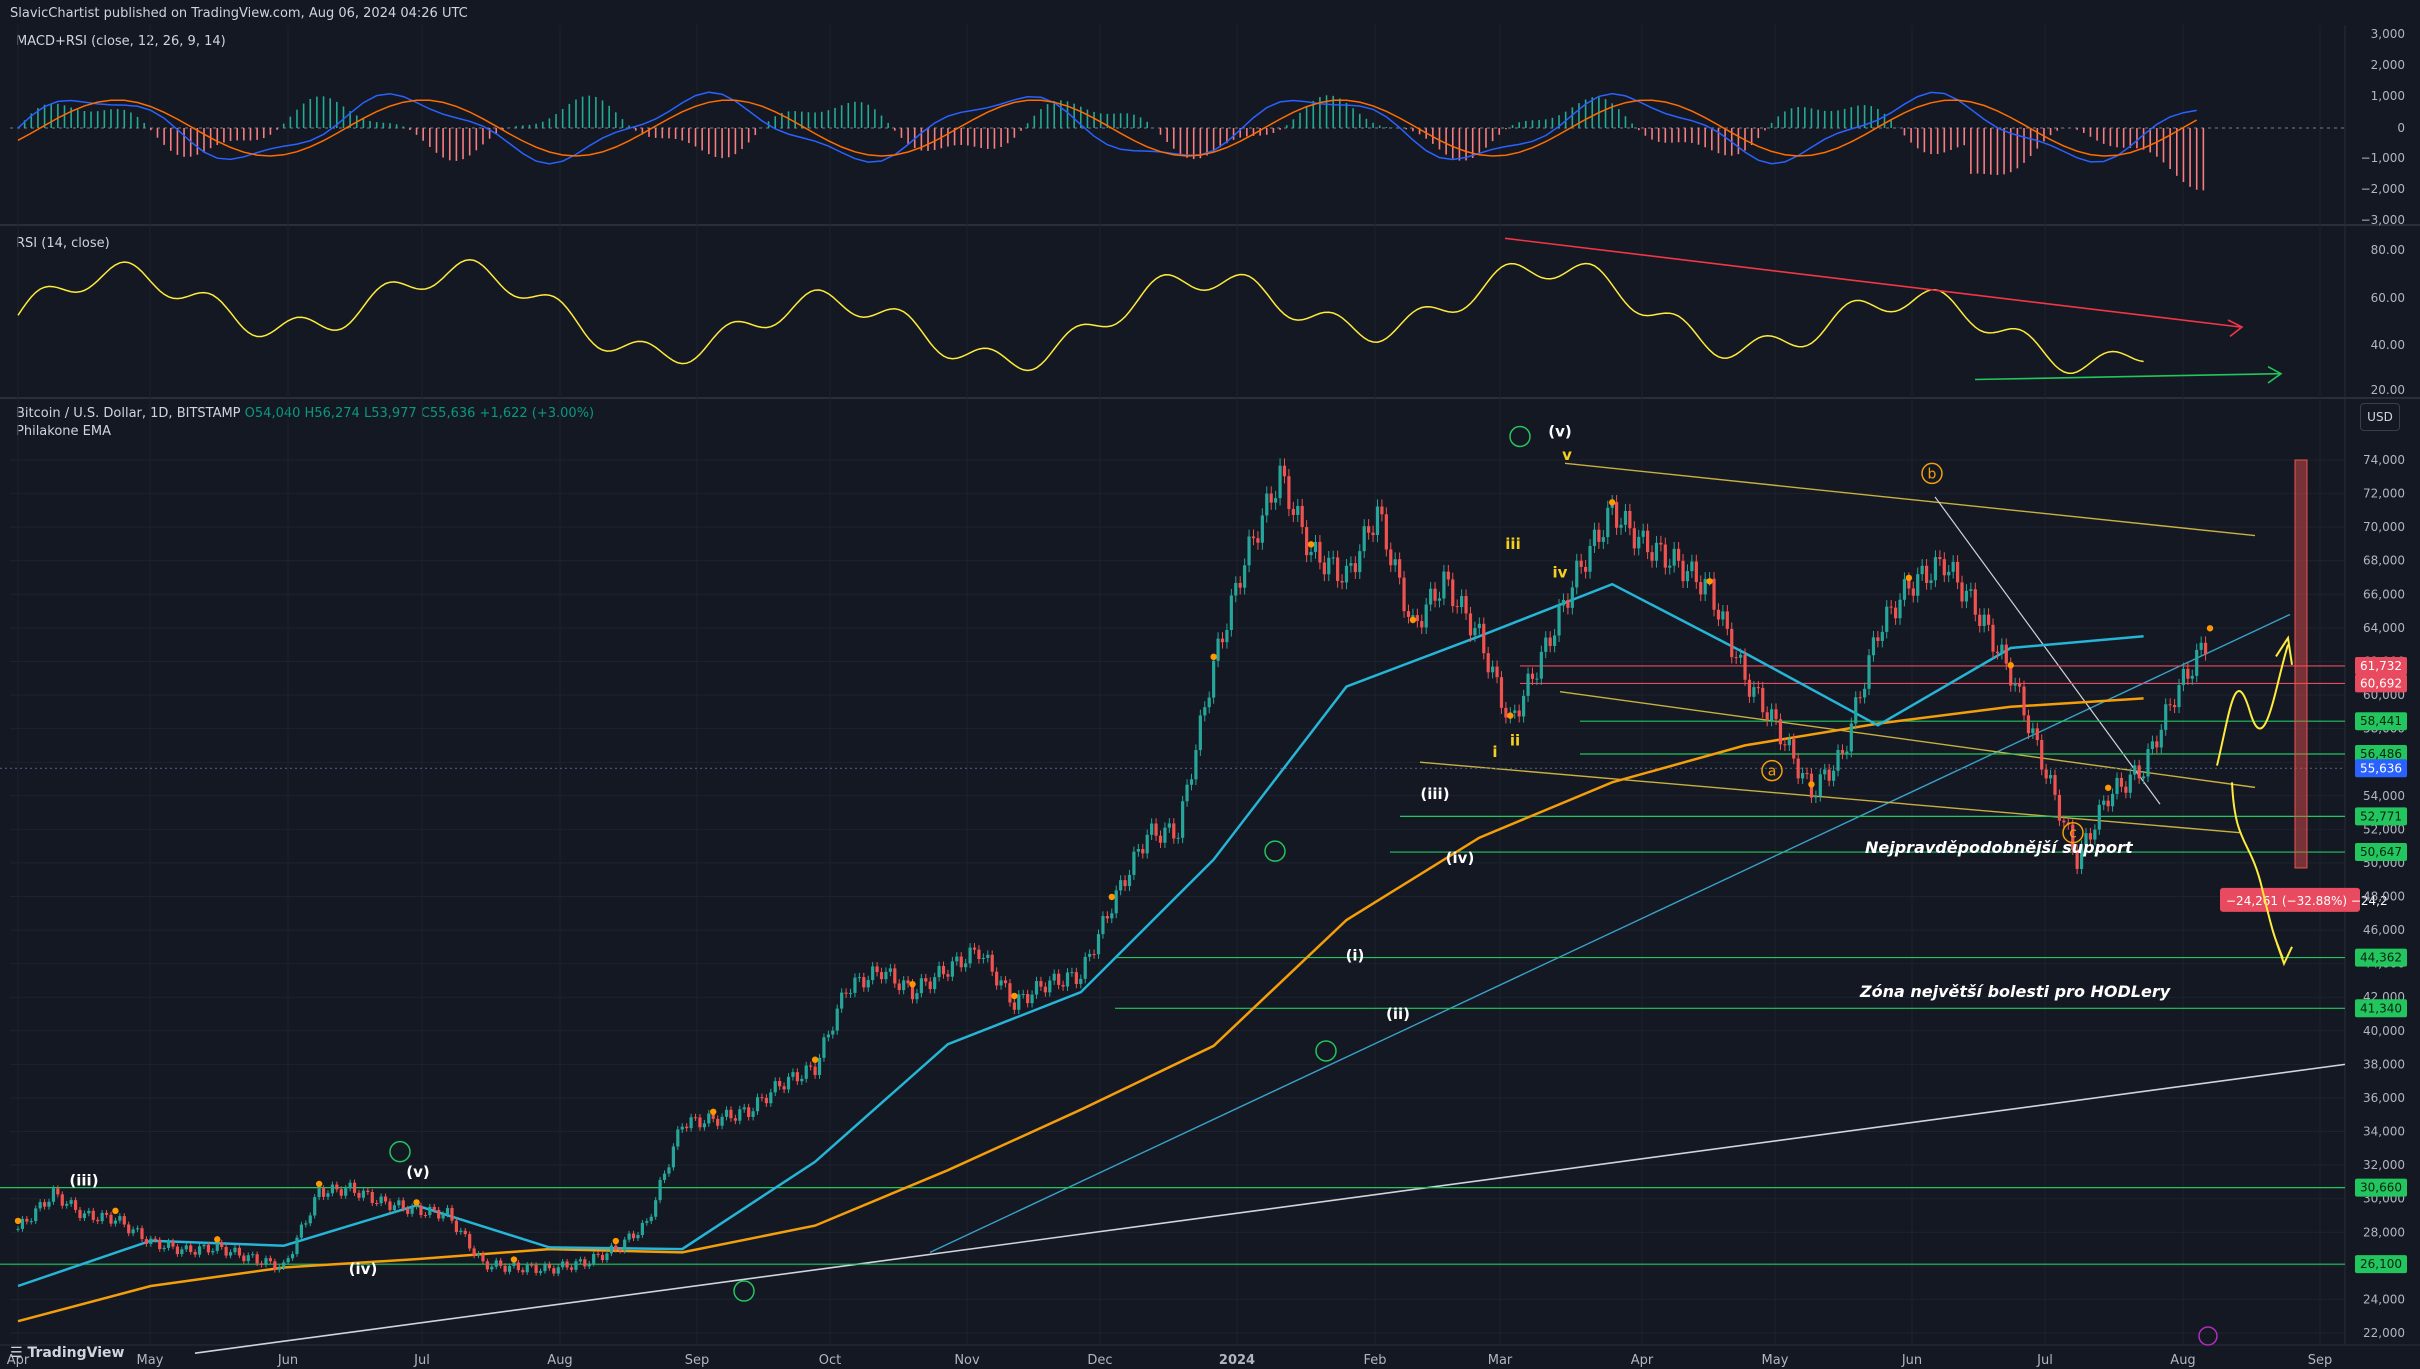  What do you see at coordinates (2384, 1098) in the screenshot?
I see `y-tick-label: 36,000` at bounding box center [2384, 1098].